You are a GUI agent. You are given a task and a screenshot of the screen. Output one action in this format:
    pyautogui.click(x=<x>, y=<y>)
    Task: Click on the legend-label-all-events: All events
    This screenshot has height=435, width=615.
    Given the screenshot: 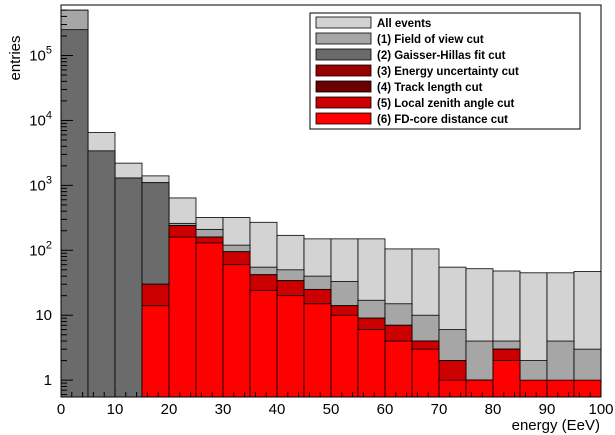 What is the action you would take?
    pyautogui.click(x=404, y=24)
    